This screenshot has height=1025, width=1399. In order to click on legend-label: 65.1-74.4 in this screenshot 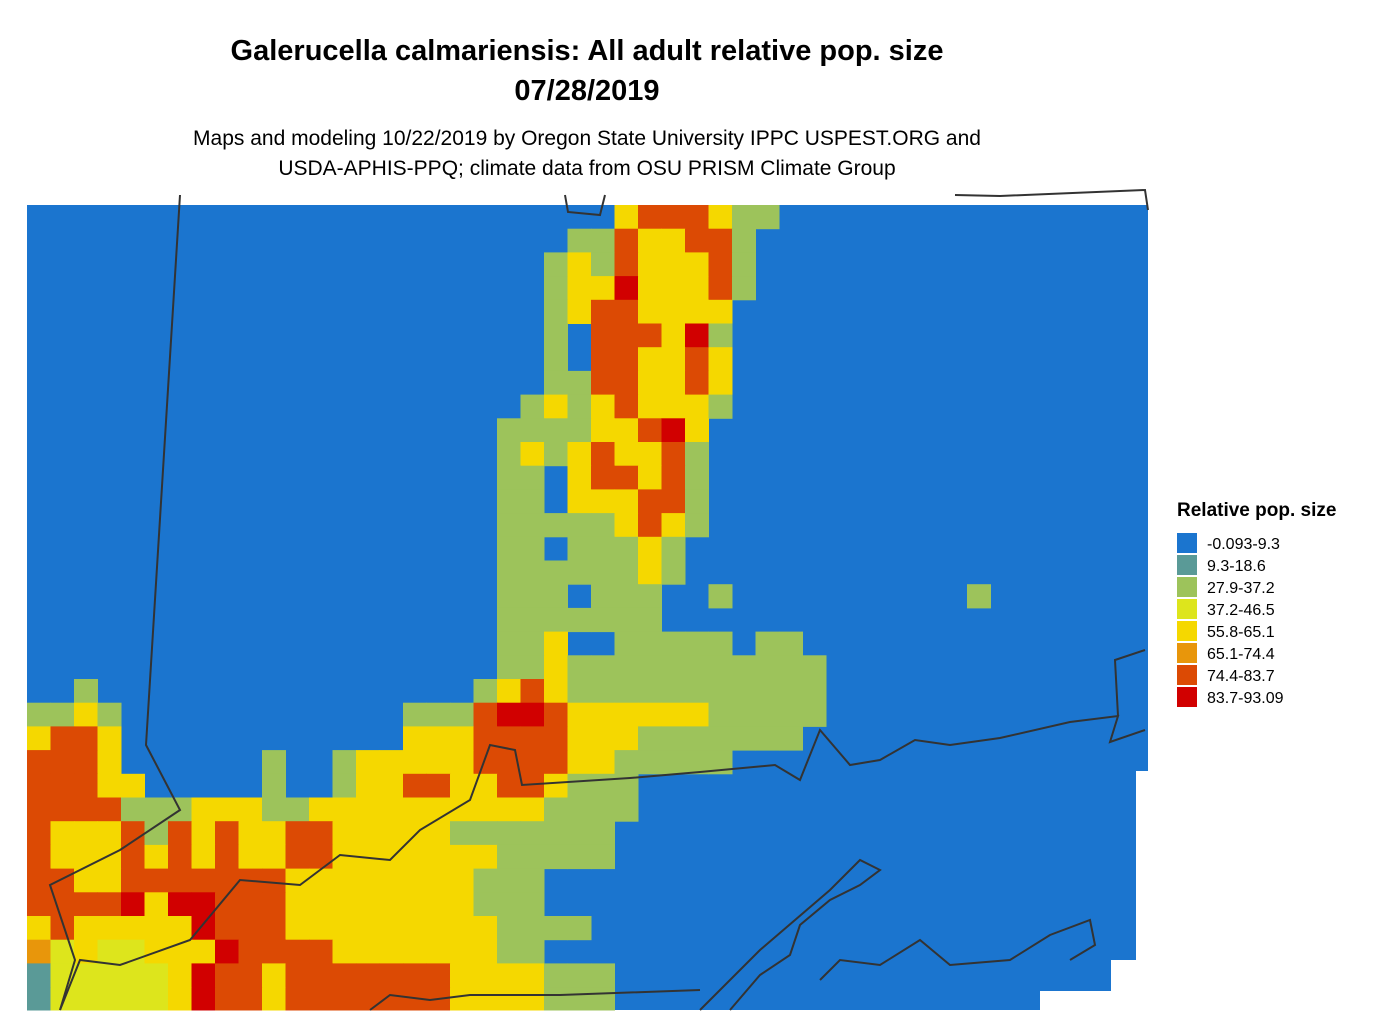, I will do `click(1241, 654)`.